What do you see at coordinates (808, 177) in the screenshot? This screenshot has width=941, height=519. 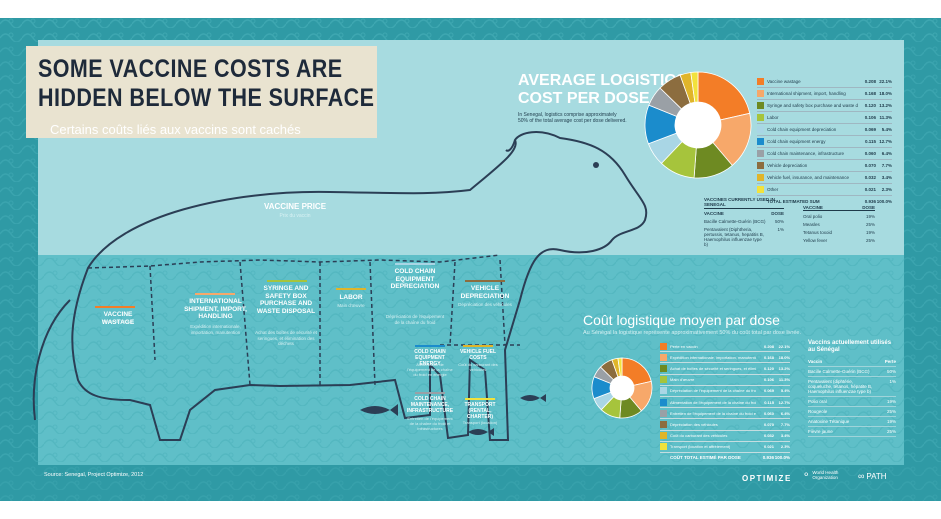 I see `legend-label: Vehicle fuel, insurance, and maintenance` at bounding box center [808, 177].